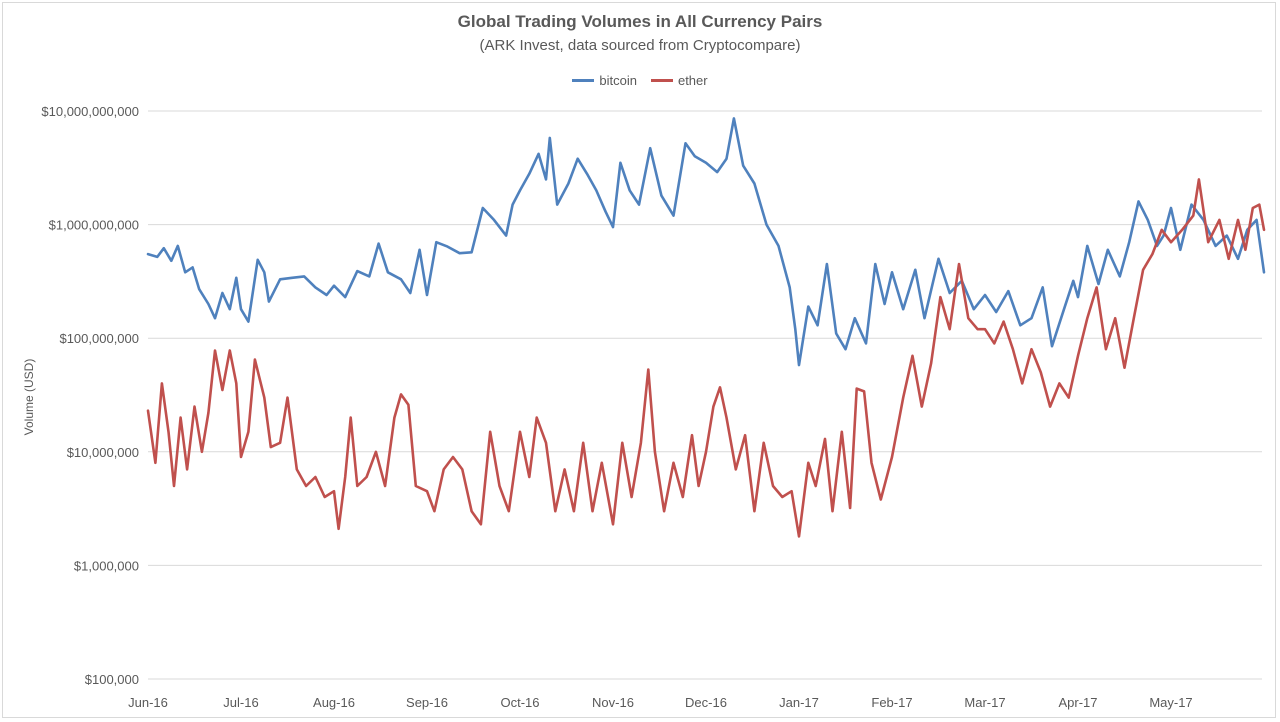 The width and height of the screenshot is (1280, 722). What do you see at coordinates (99, 338) in the screenshot?
I see `y-tick-label: $100,000,000` at bounding box center [99, 338].